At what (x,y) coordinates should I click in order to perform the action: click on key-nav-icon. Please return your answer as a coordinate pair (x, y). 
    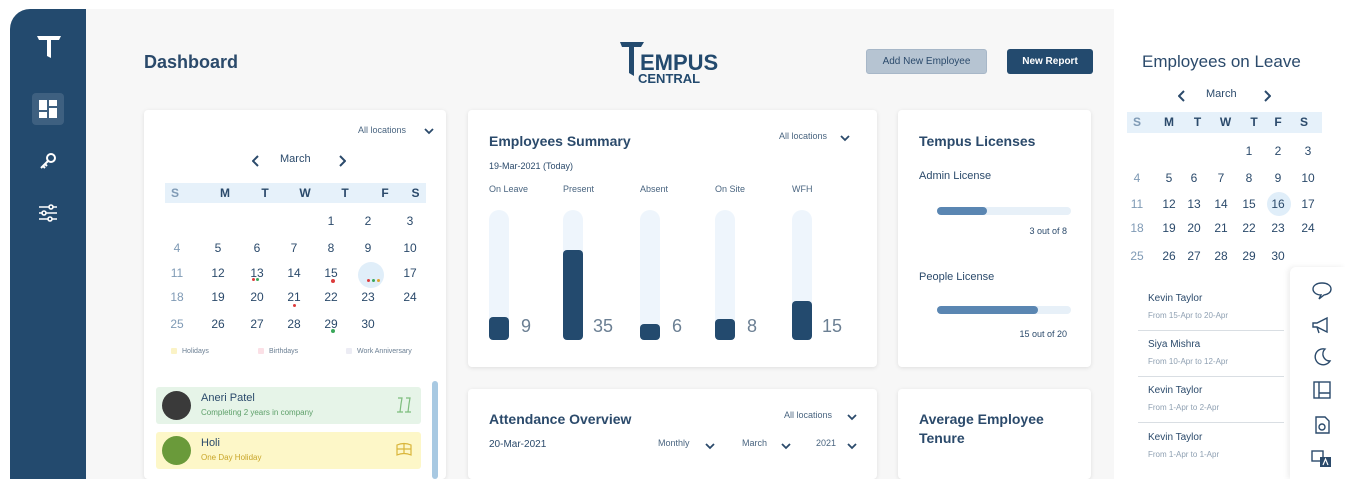
    Looking at the image, I should click on (48, 161).